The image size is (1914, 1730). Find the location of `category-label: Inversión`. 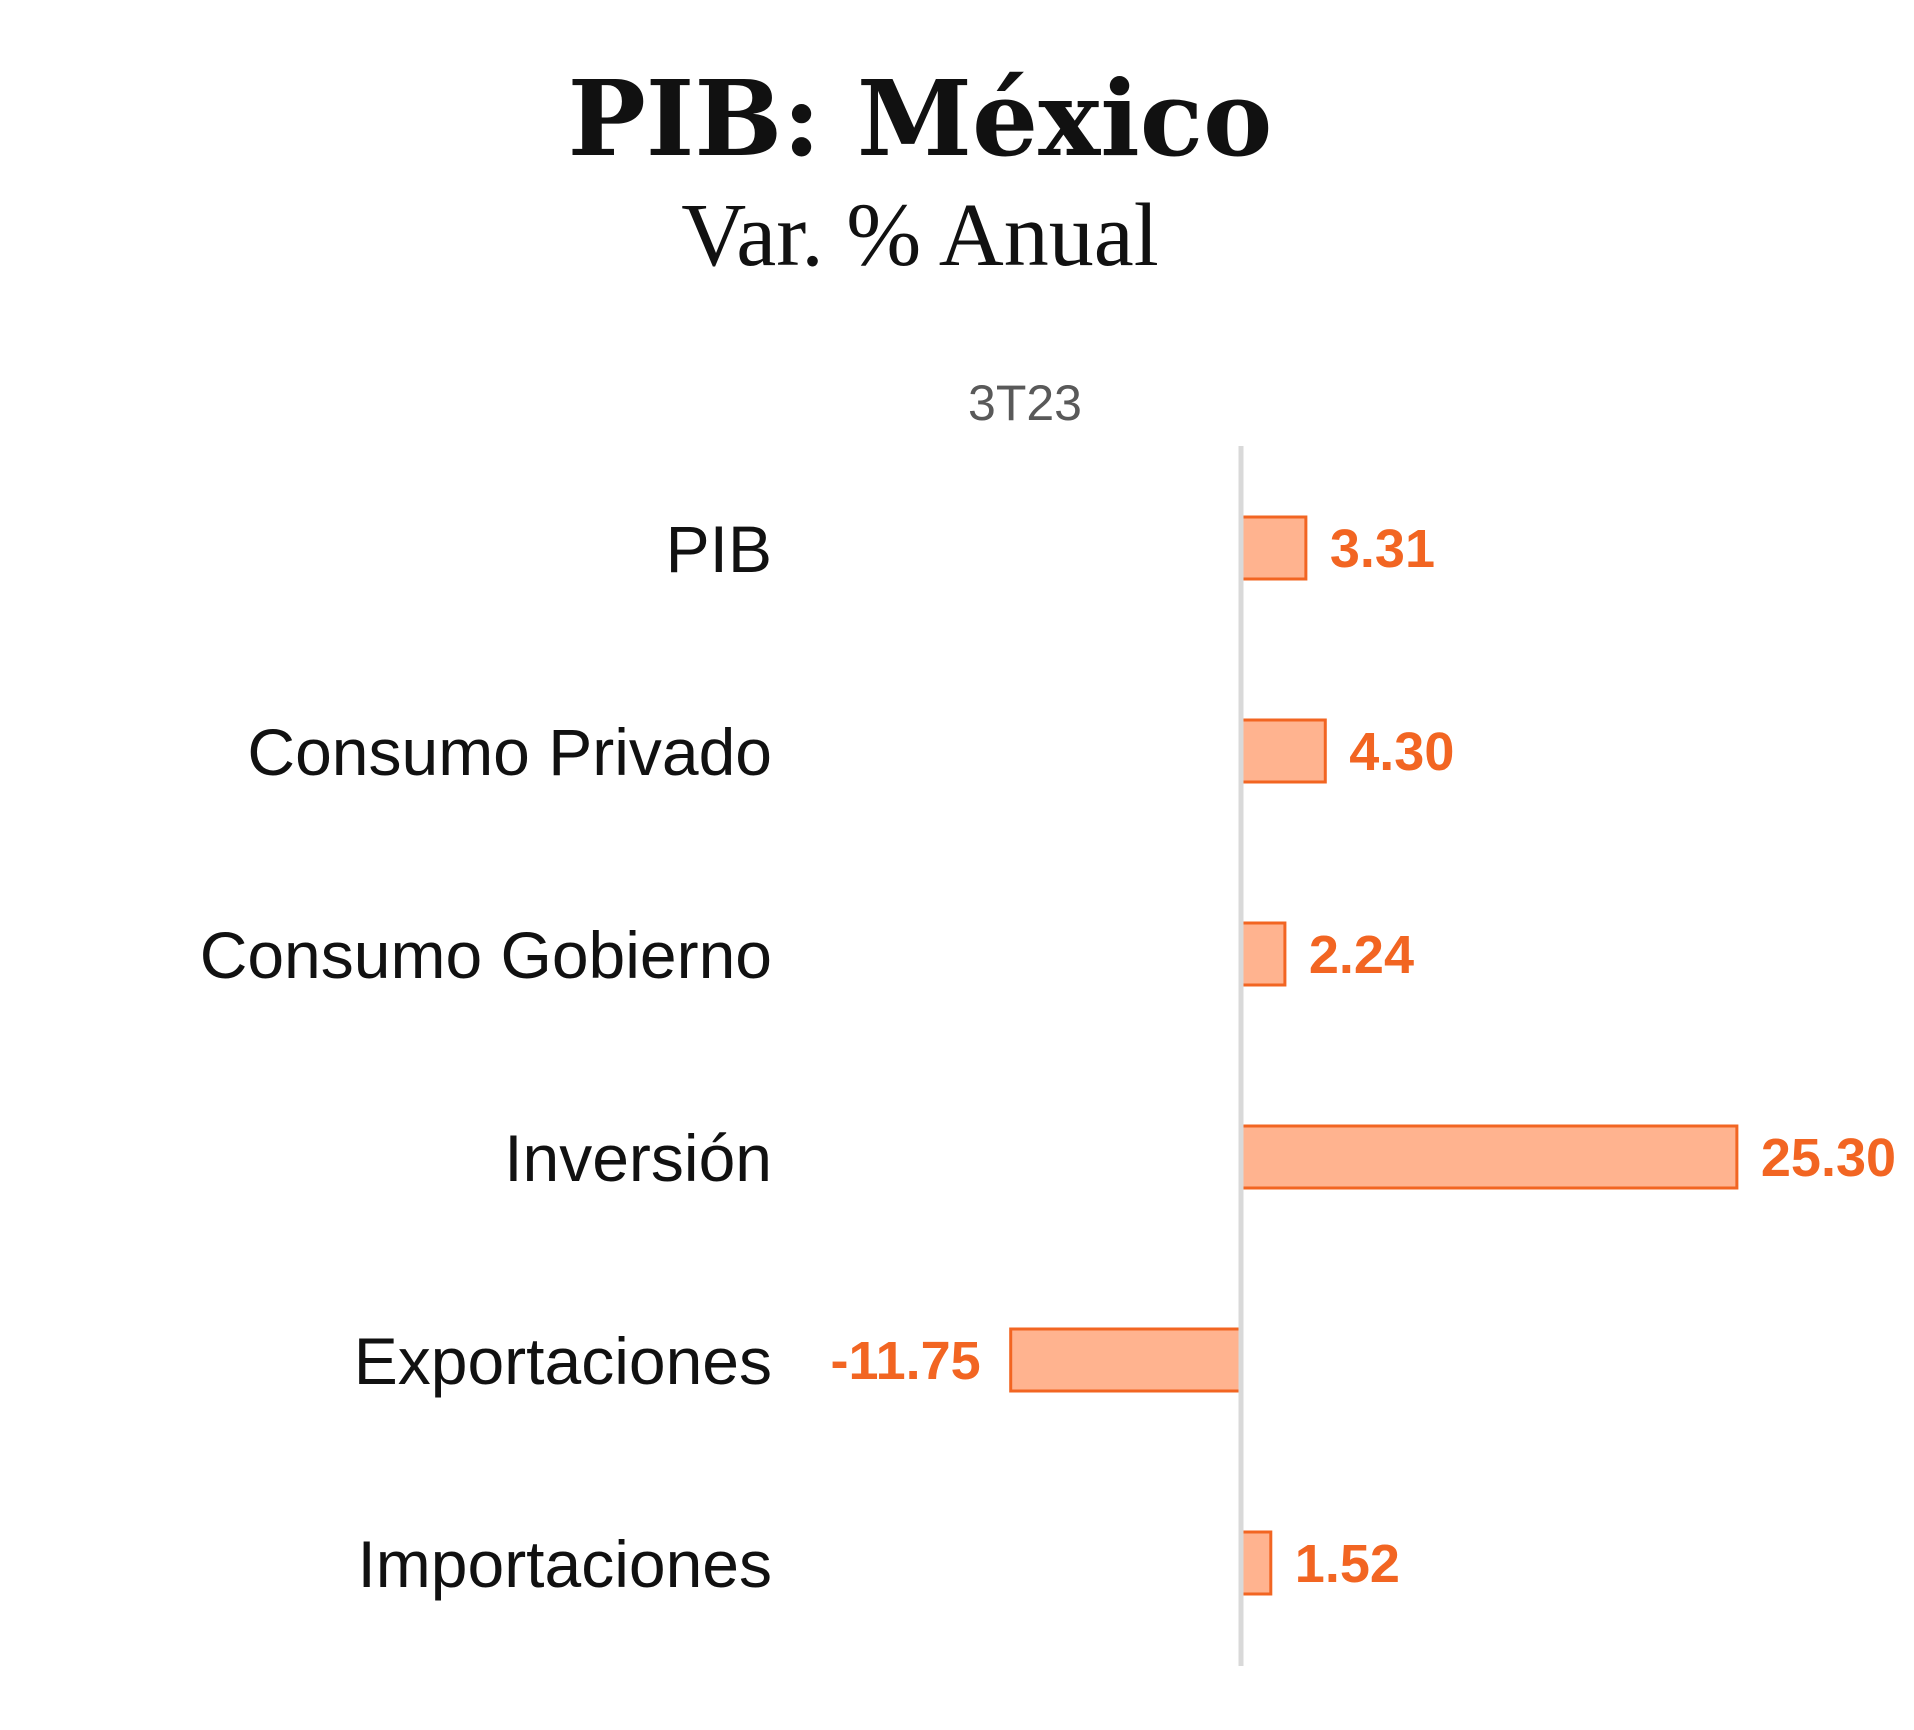

category-label: Inversión is located at coordinates (638, 1158).